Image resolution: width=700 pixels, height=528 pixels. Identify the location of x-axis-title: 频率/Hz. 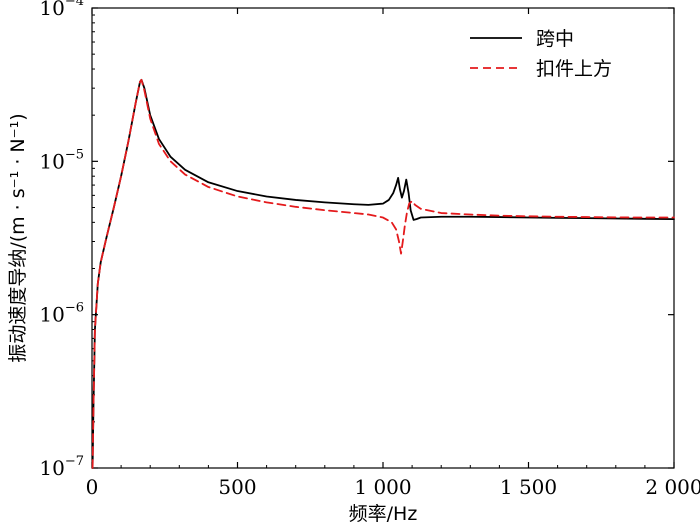
(383, 514).